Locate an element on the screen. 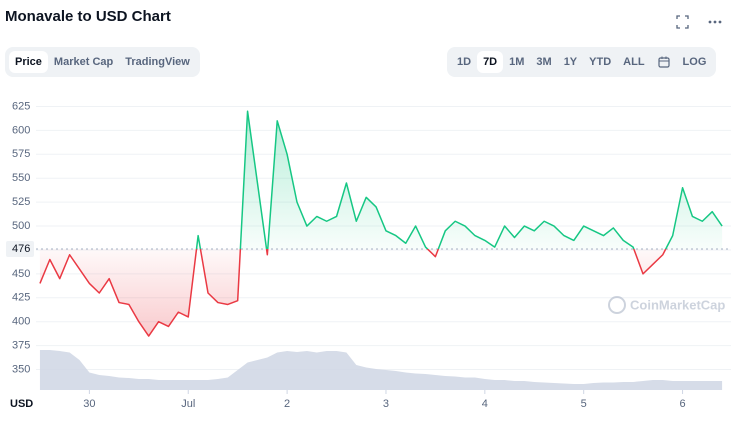  range-button: 1M is located at coordinates (517, 62).